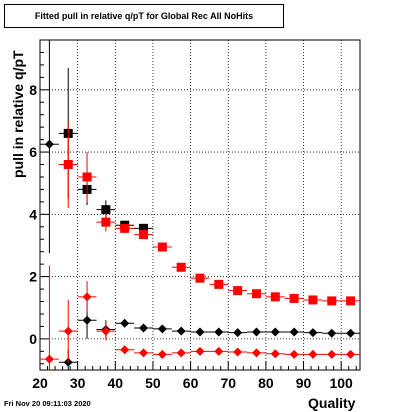 This screenshot has width=400, height=412. I want to click on x-axis-label: Quality, so click(332, 403).